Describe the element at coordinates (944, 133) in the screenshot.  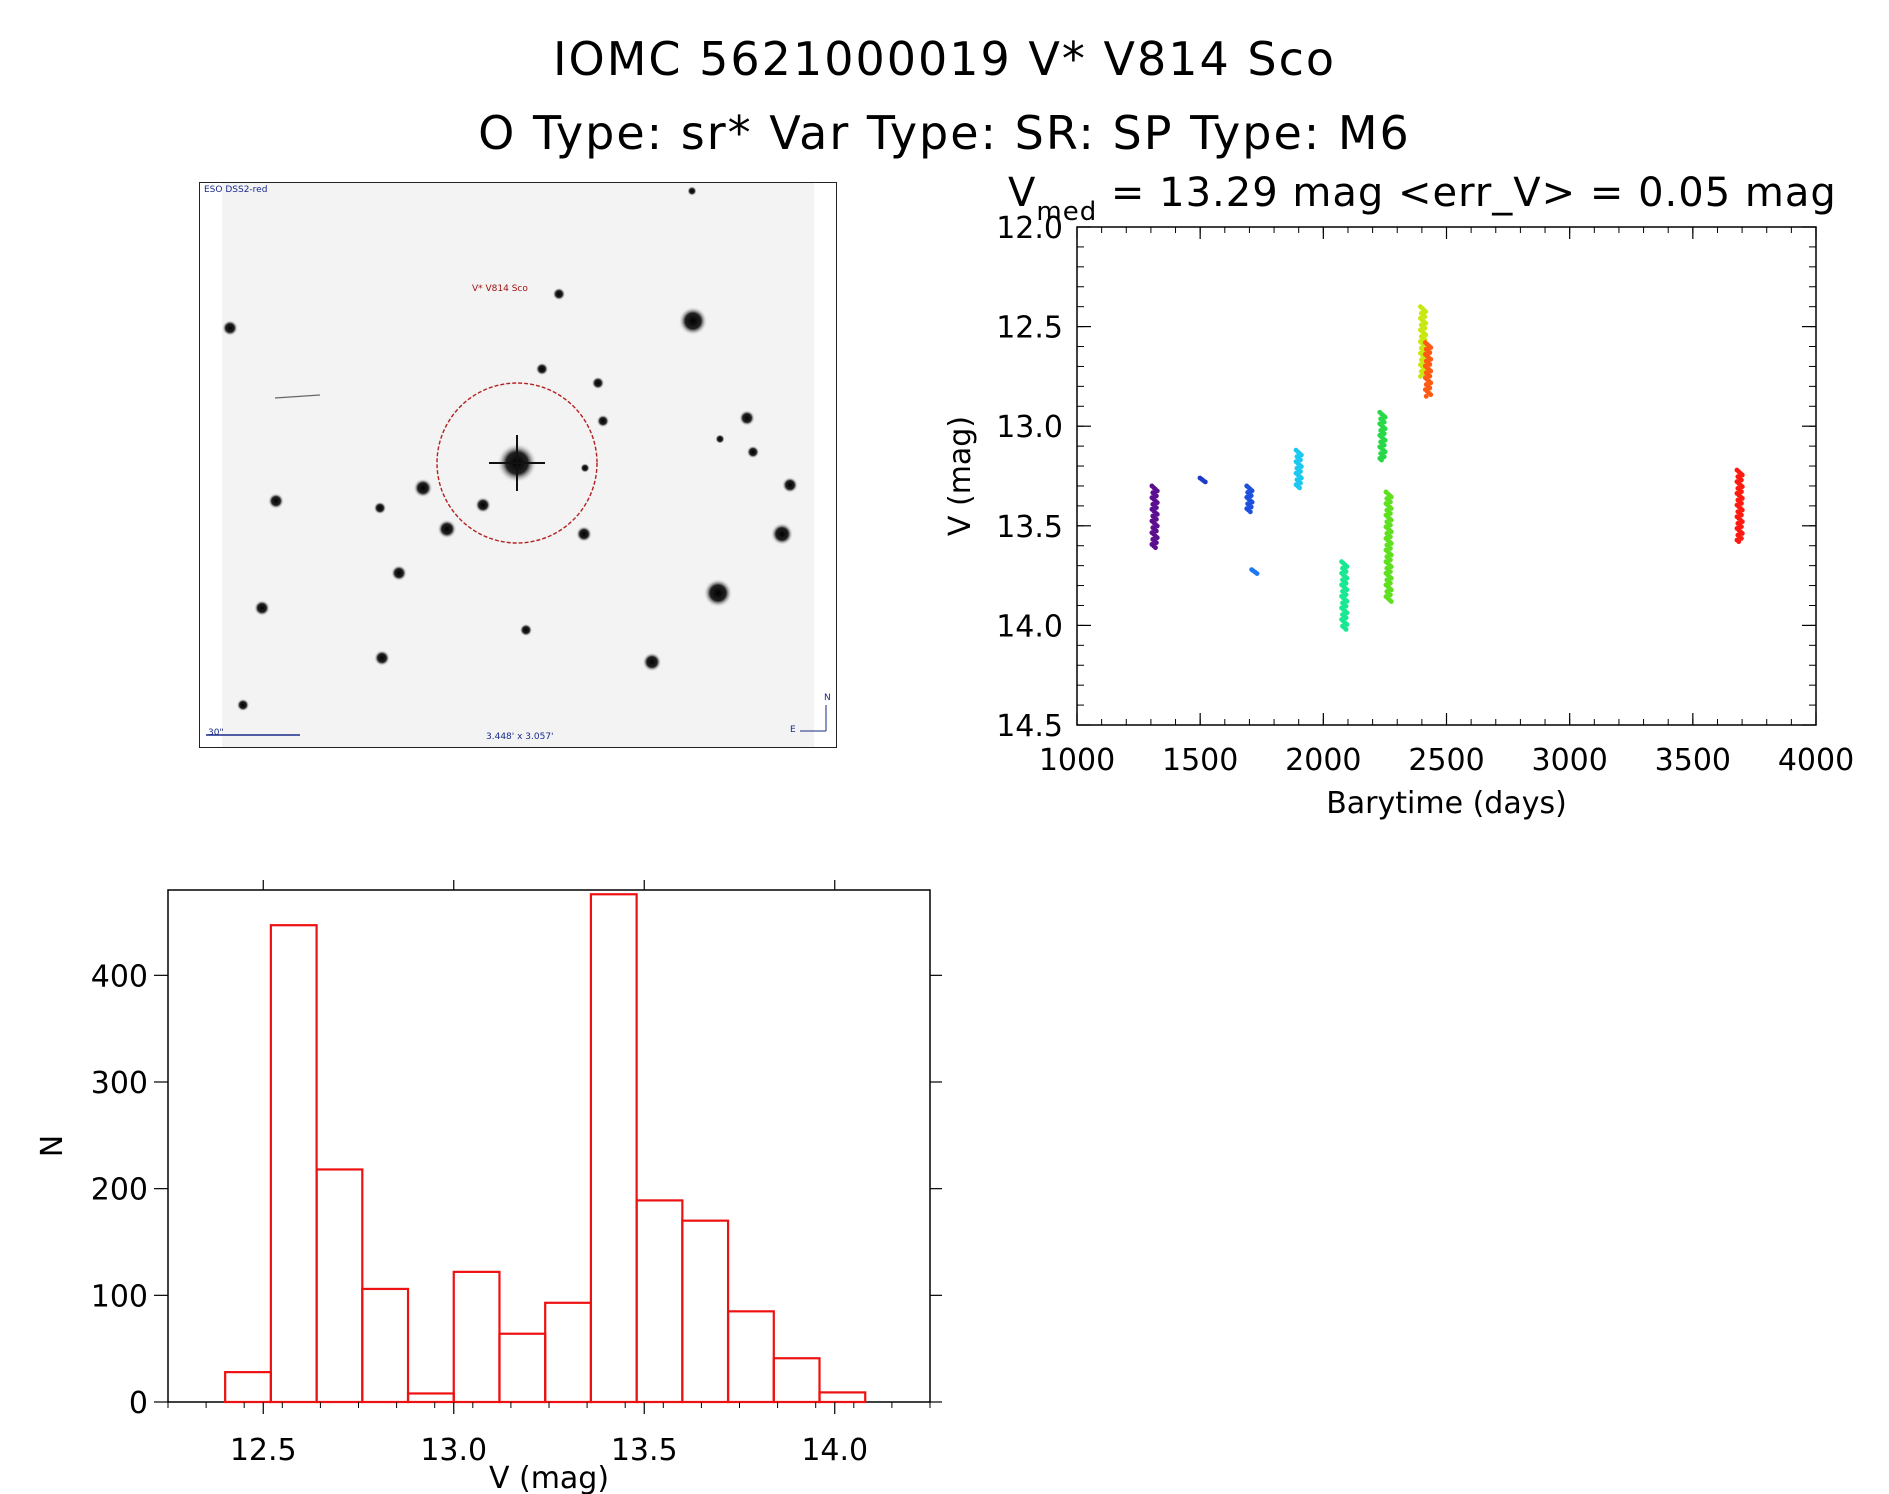
I see `chart-title-types: O Type: sr* Var Type: SR: SP Type: M6` at that location.